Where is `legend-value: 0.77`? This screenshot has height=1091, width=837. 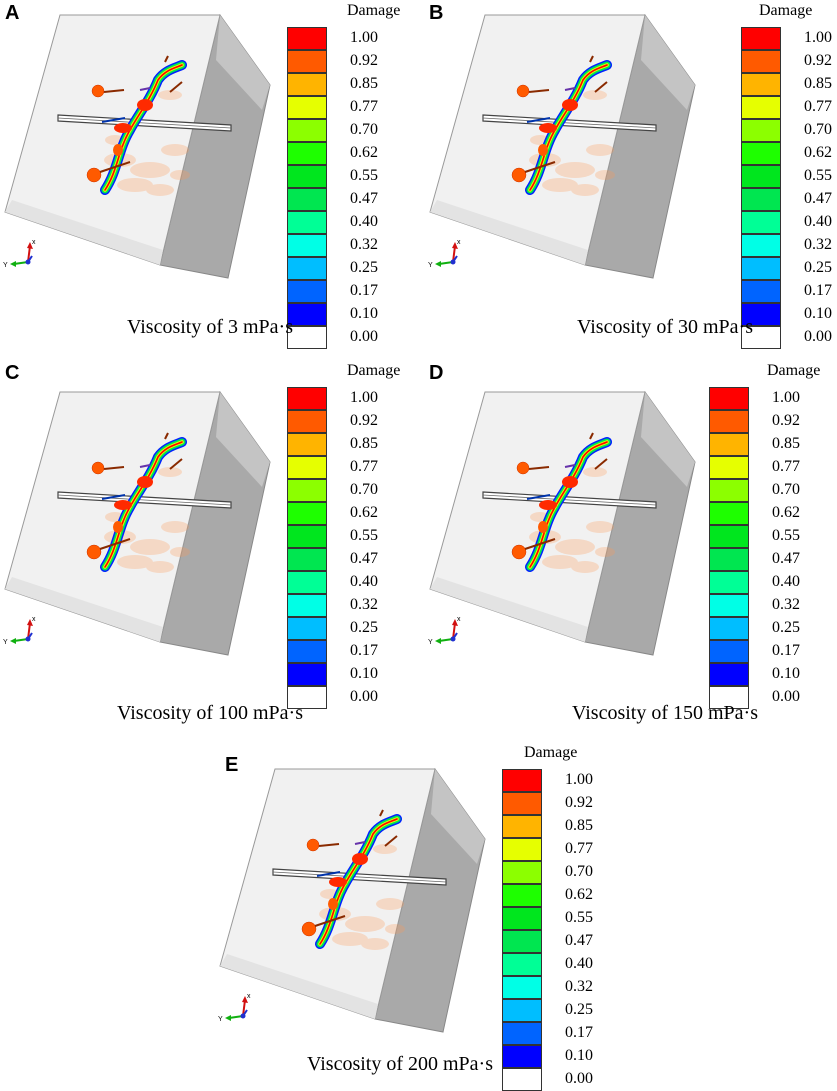 legend-value: 0.77 is located at coordinates (364, 466).